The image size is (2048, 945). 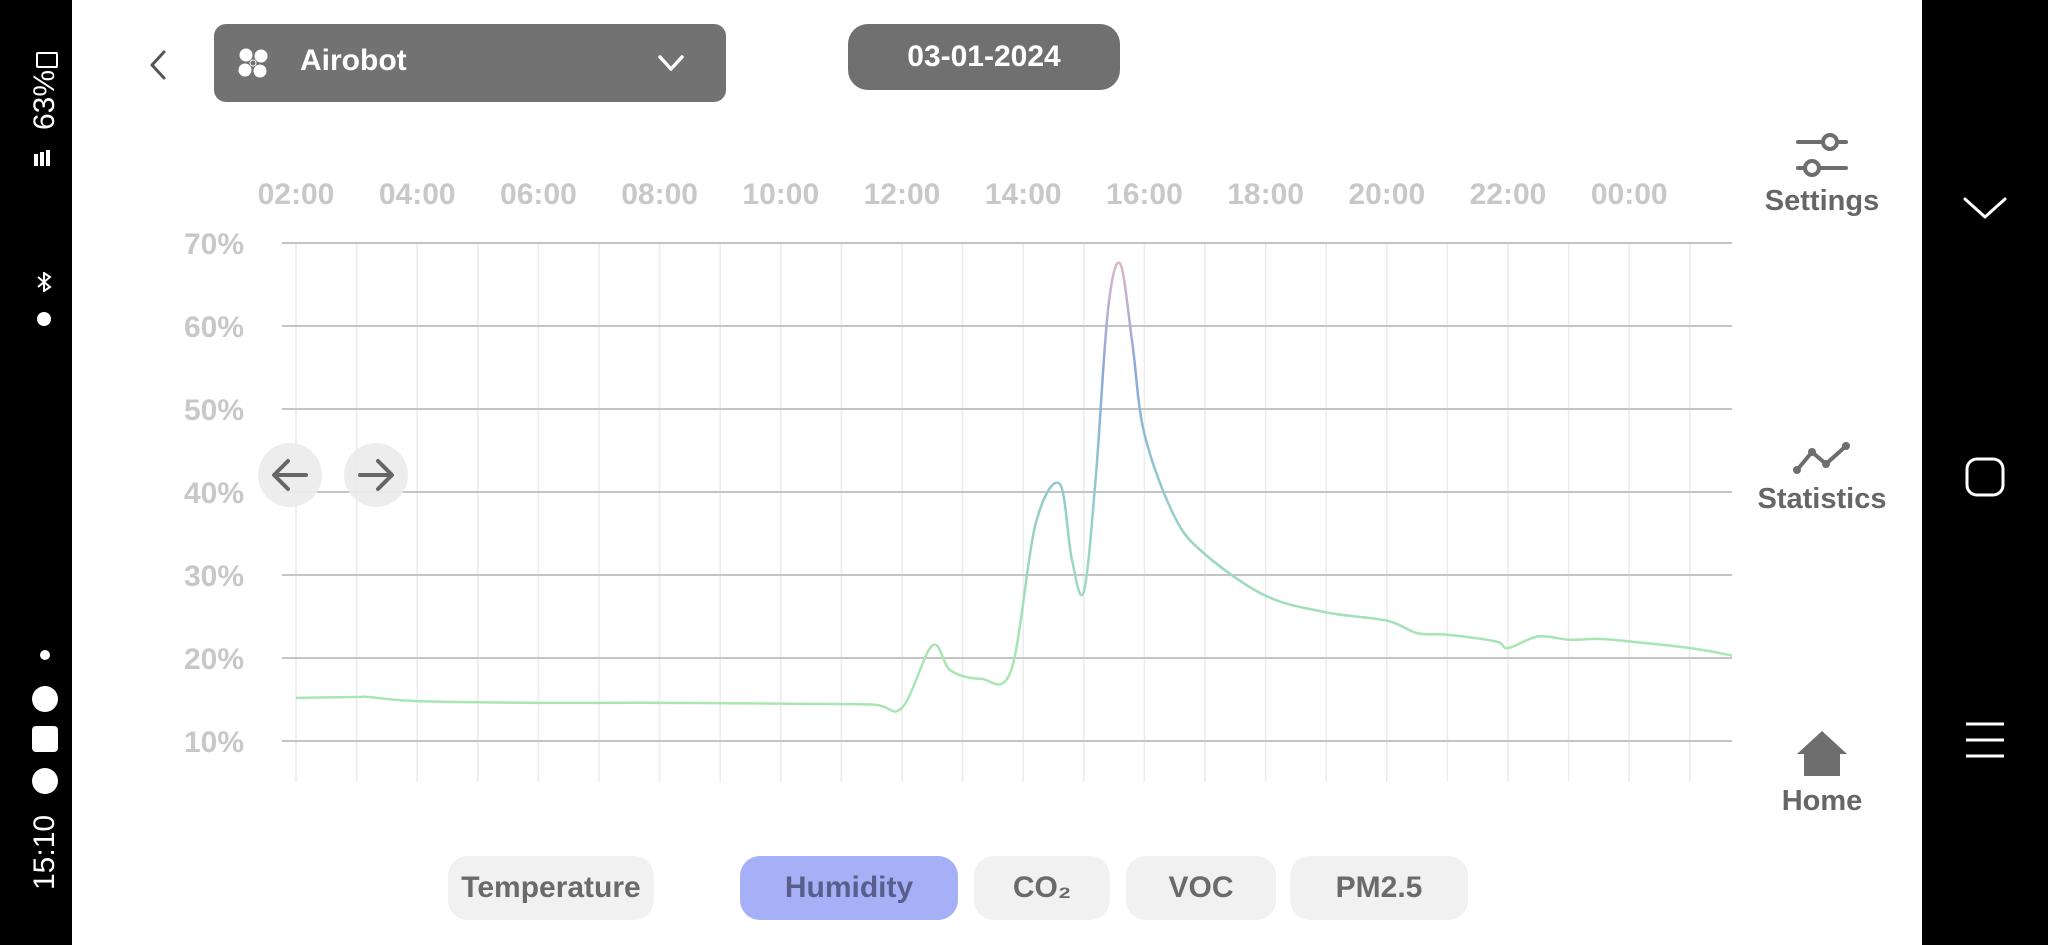 What do you see at coordinates (1821, 458) in the screenshot?
I see `line-chart-icon` at bounding box center [1821, 458].